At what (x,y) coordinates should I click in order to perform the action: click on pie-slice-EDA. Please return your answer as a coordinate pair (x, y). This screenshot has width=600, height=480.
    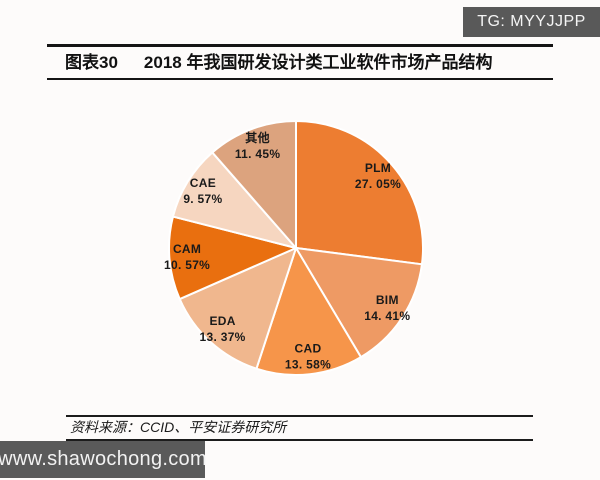
    Looking at the image, I should click on (237, 308).